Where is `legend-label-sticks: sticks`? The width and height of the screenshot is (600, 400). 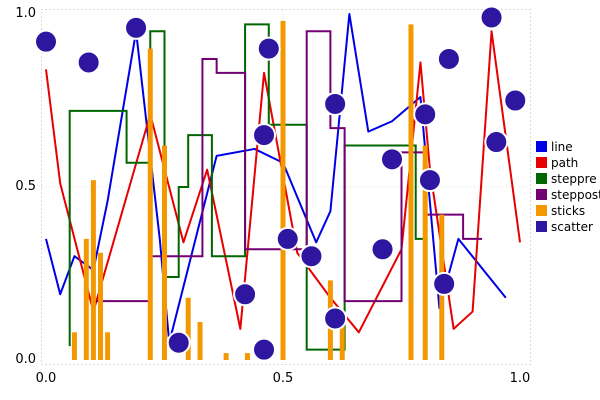 legend-label-sticks: sticks is located at coordinates (568, 210).